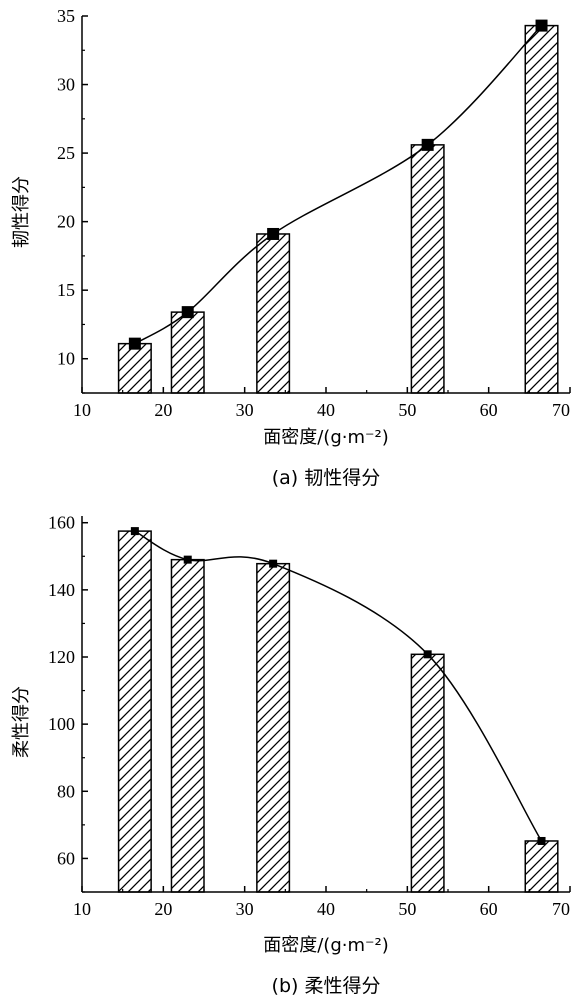 This screenshot has width=573, height=1000. I want to click on y-tick-label: 120, so click(61, 657).